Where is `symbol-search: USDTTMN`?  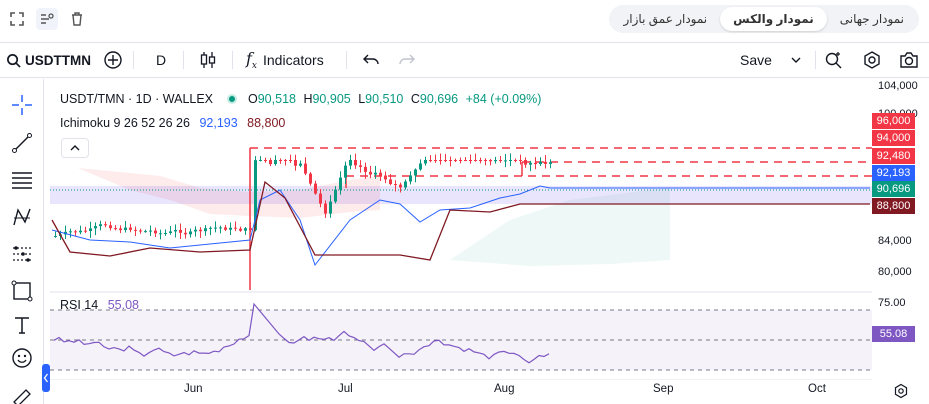
symbol-search: USDTTMN is located at coordinates (48, 60).